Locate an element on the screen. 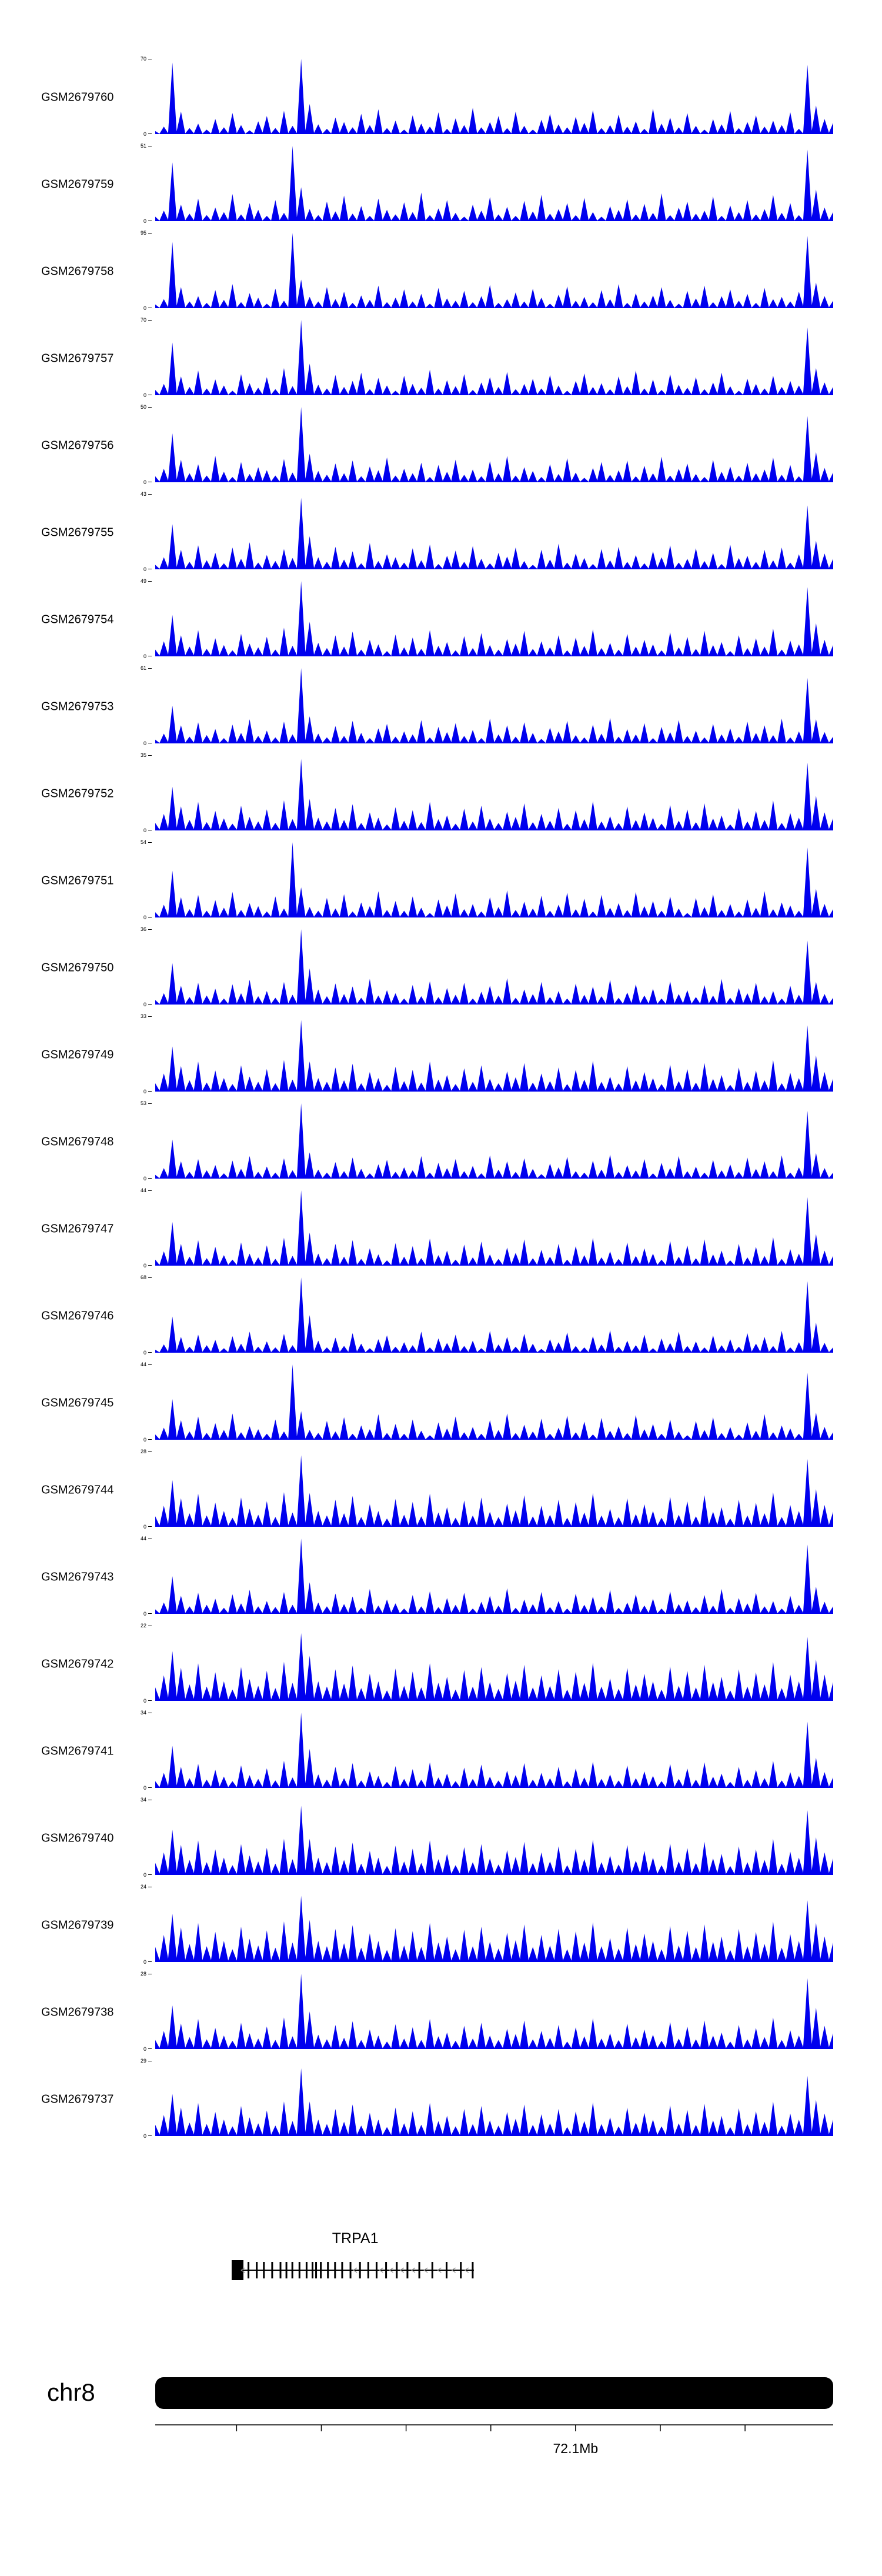  y-max-label: 70 is located at coordinates (143, 320).